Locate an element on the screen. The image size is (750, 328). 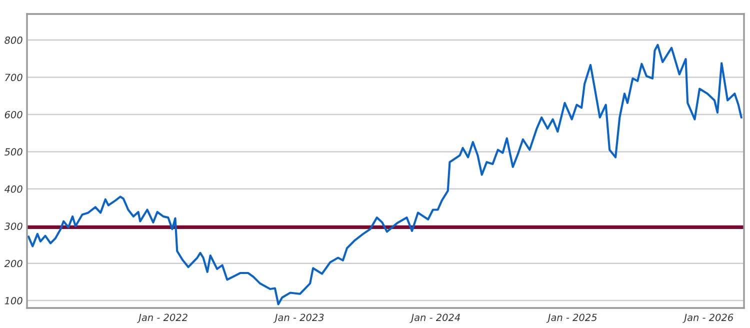
x-tick-label: Jan - 2026 is located at coordinates (708, 318).